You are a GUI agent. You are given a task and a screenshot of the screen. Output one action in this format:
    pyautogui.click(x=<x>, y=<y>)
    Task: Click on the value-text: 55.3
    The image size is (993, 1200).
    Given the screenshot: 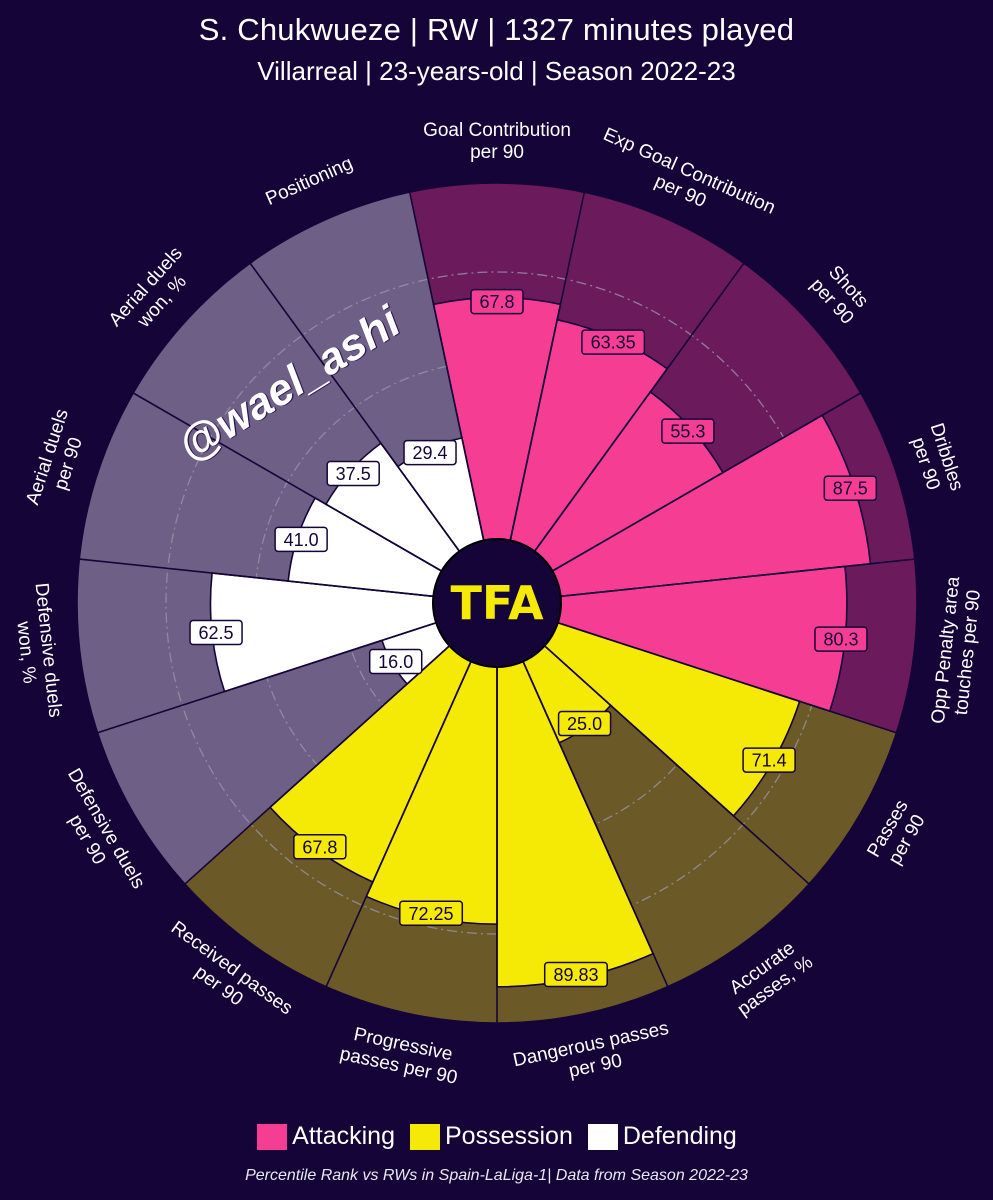 What is the action you would take?
    pyautogui.click(x=687, y=432)
    